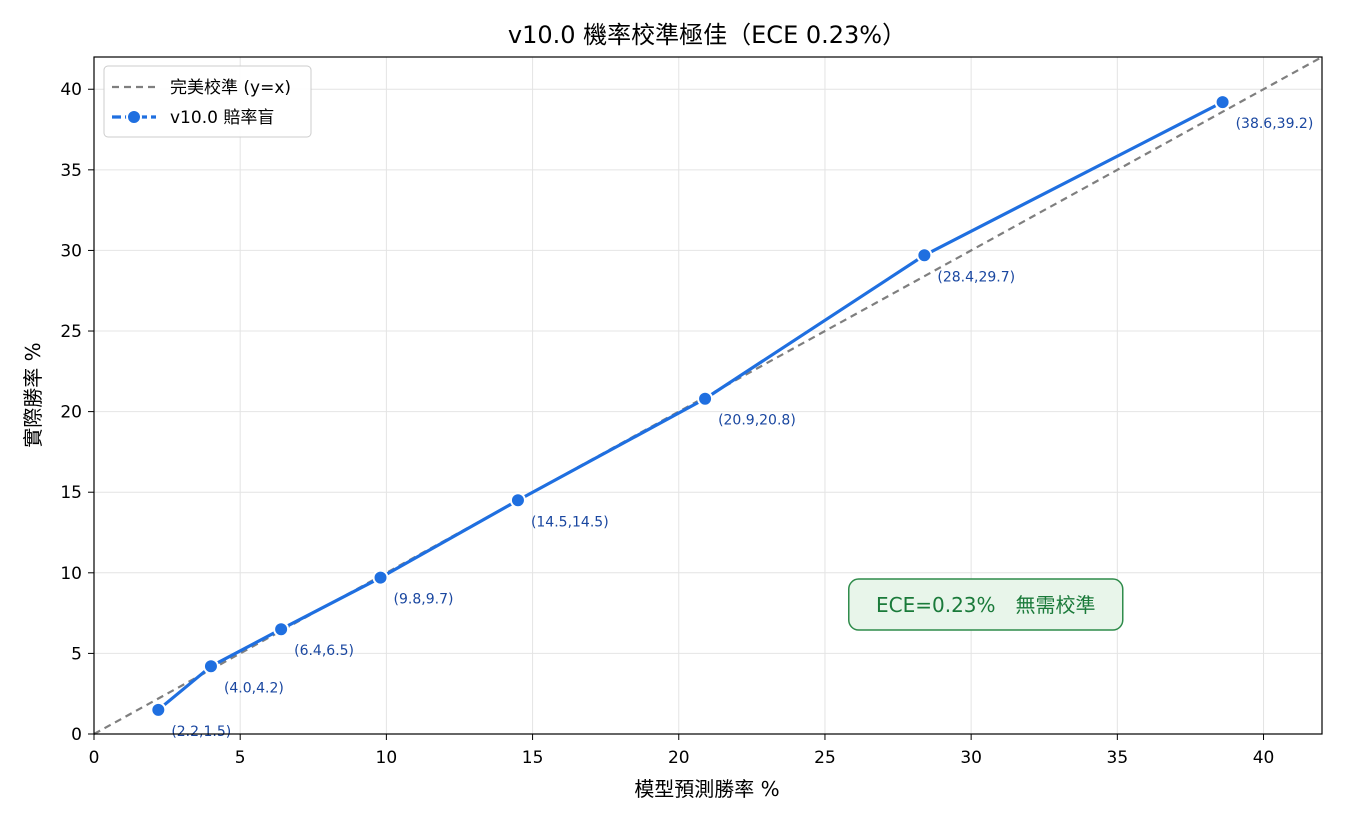  Describe the element at coordinates (33, 394) in the screenshot. I see `y-axis-label: 實際勝率 %` at that location.